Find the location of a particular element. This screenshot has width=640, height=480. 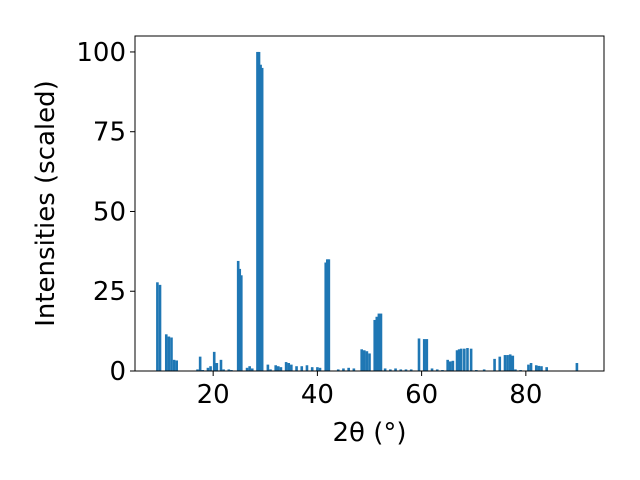

y-tick-label: 75 is located at coordinates (109, 133).